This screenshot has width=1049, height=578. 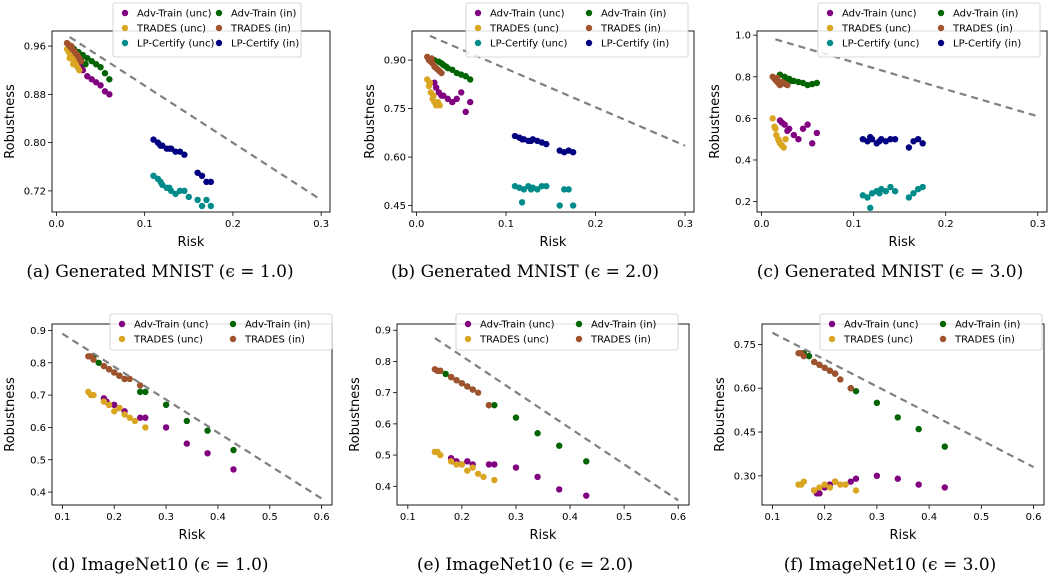 What do you see at coordinates (525, 565) in the screenshot?
I see `caption: (e) ImageNet10 (ϵ = 2.0)` at bounding box center [525, 565].